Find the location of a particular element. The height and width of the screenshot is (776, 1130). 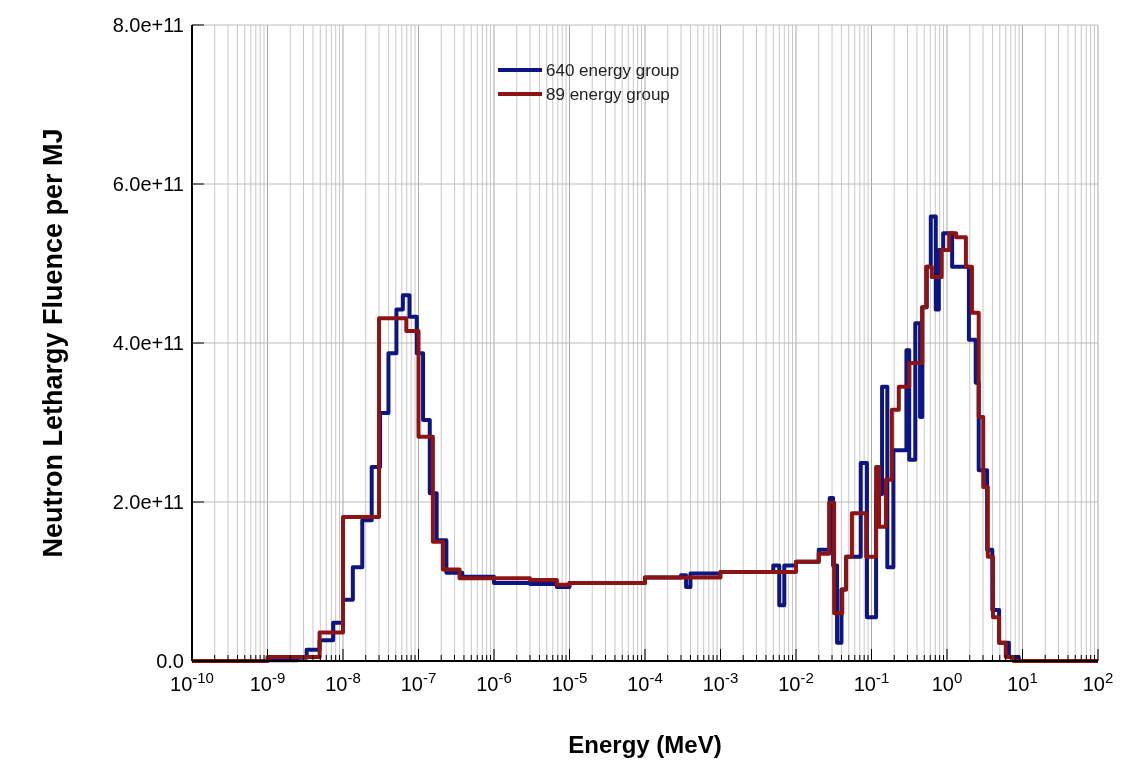

y-tick-label: 8.0e+11 is located at coordinates (148, 25).